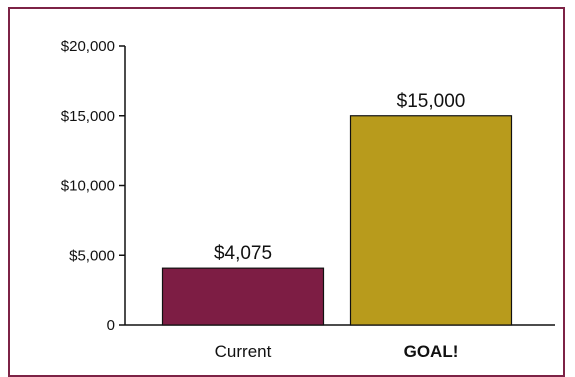 The height and width of the screenshot is (377, 575). I want to click on category-label: Current, so click(243, 351).